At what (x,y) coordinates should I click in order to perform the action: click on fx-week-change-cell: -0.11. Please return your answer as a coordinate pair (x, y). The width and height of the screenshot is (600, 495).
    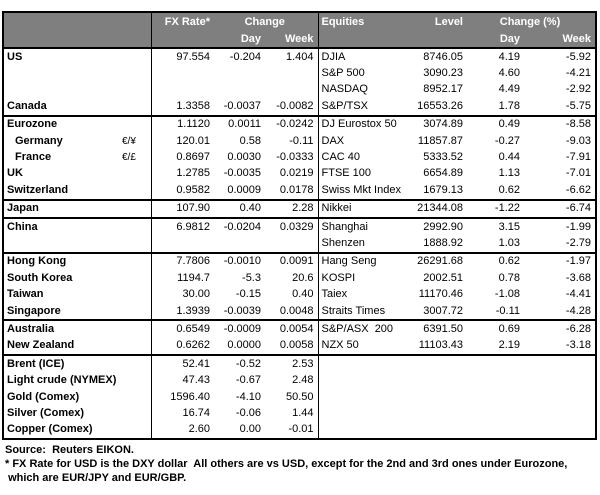
    Looking at the image, I should click on (292, 141).